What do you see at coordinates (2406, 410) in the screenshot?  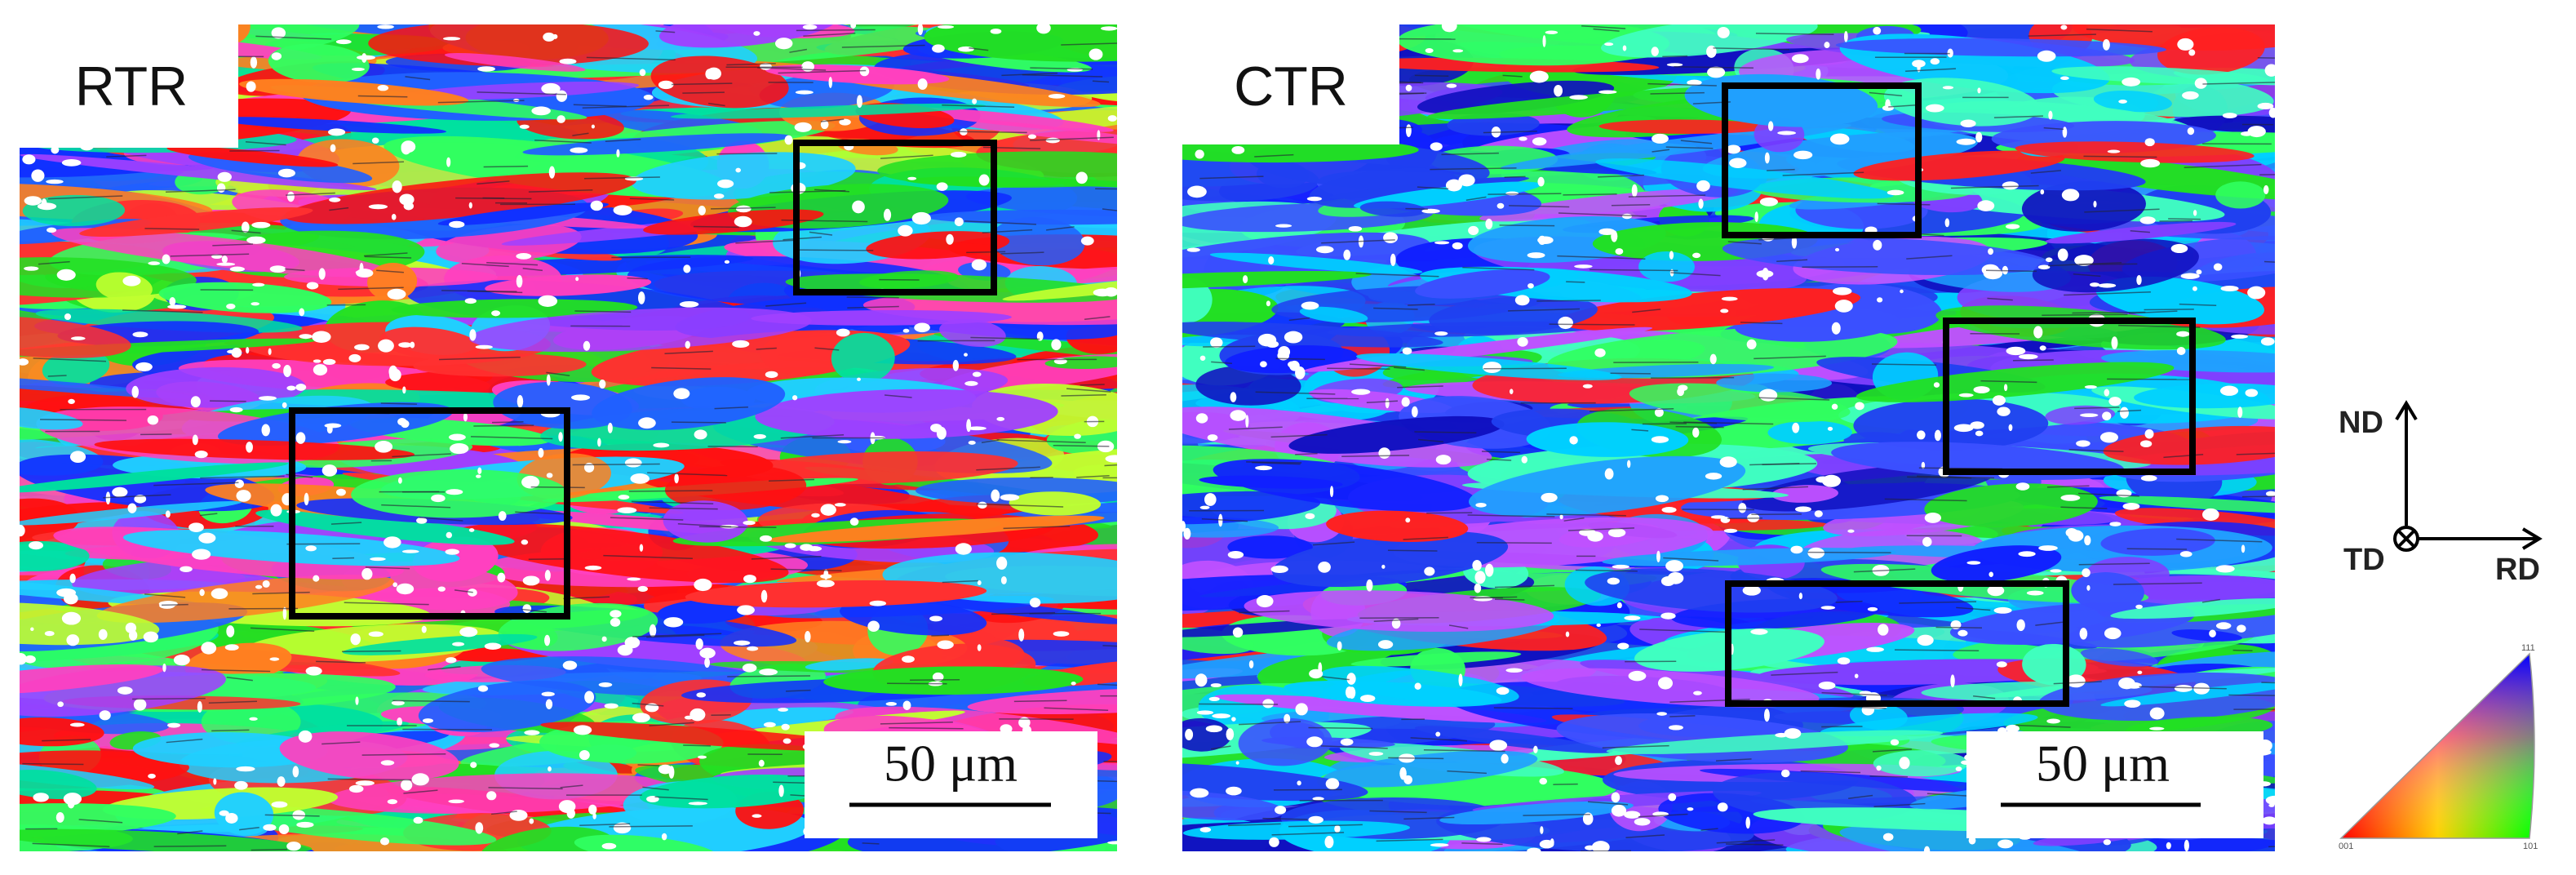 I see `arrow-head` at bounding box center [2406, 410].